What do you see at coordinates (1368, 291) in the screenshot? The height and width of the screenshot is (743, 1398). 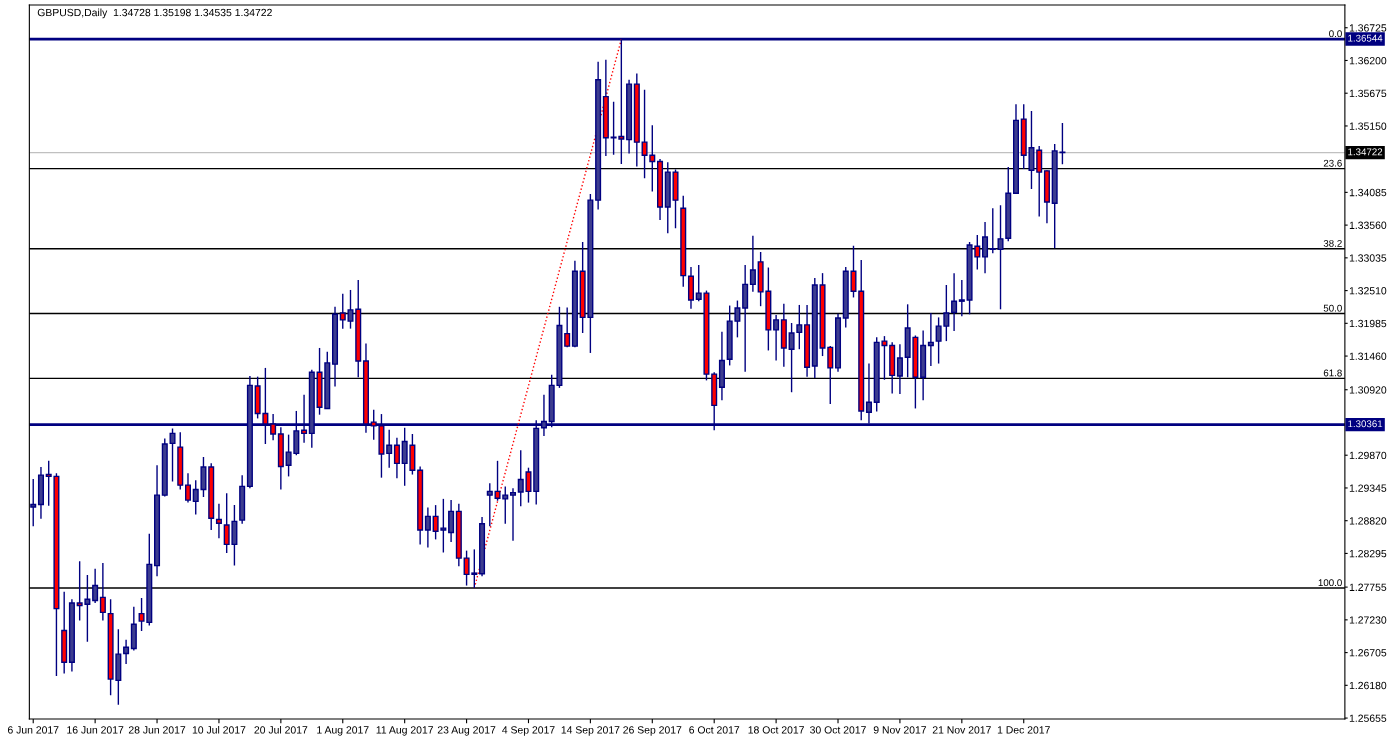 I see `y-tick-label: 1.32510` at bounding box center [1368, 291].